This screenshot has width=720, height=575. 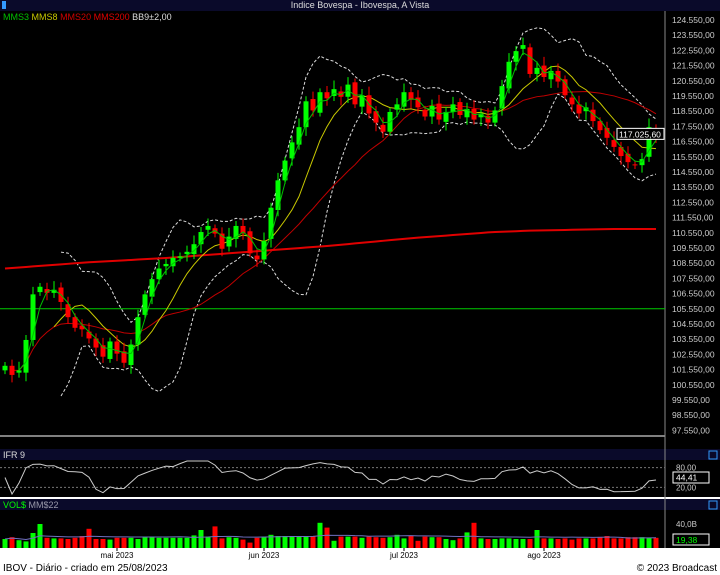 I want to click on time-tick-label: jun 2023, so click(x=264, y=555).